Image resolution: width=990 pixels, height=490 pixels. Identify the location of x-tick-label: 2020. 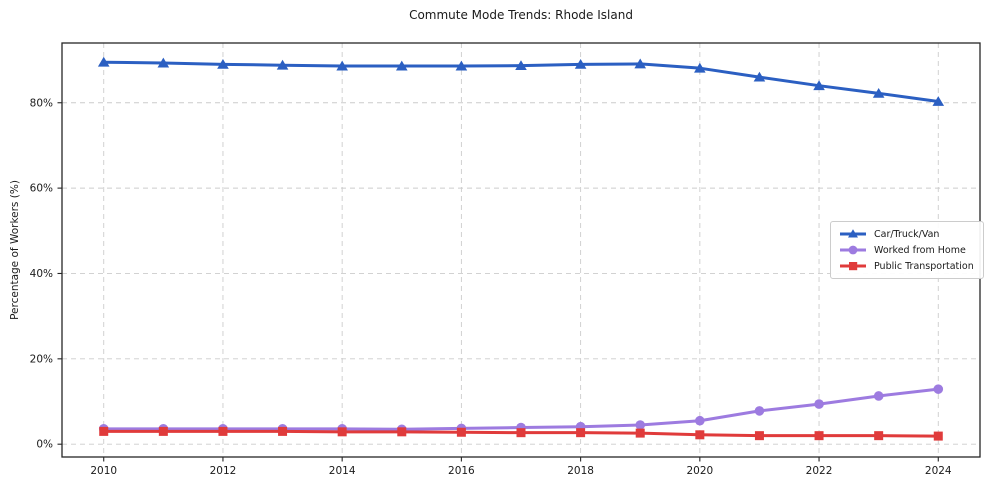
(699, 471).